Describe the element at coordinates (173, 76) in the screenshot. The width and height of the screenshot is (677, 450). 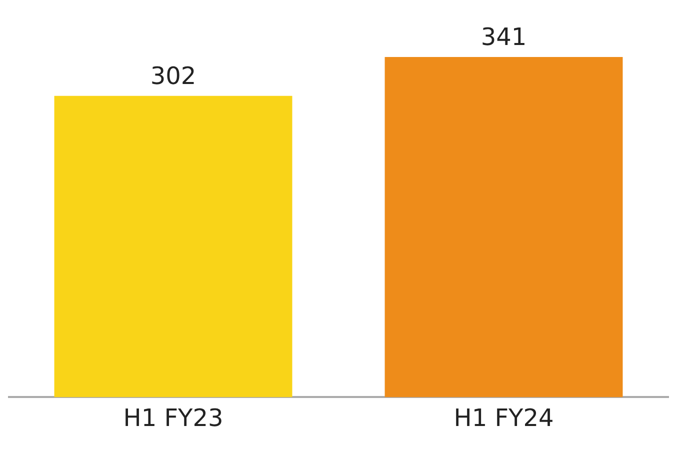
I see `data-label: 302` at that location.